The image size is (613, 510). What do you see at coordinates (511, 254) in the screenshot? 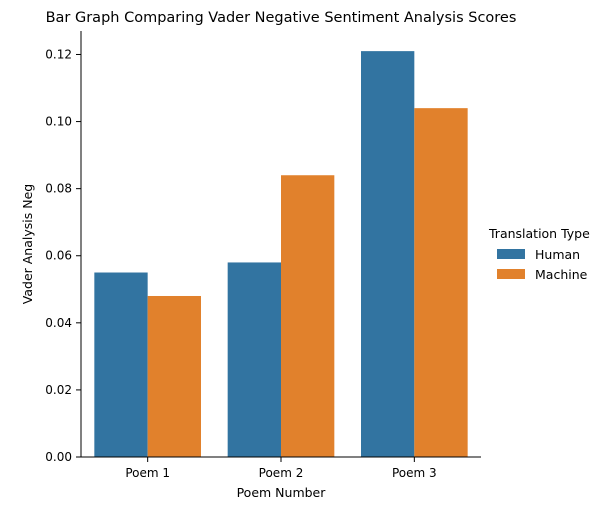
I see `legend-swatch-human` at bounding box center [511, 254].